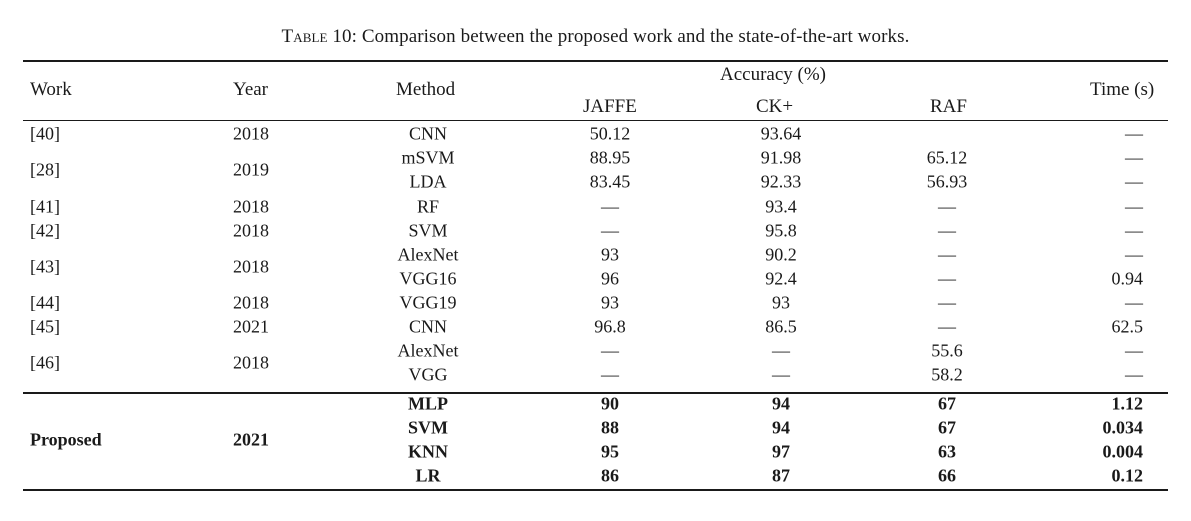 The height and width of the screenshot is (521, 1191). I want to click on cell-ck: 90.2, so click(781, 254).